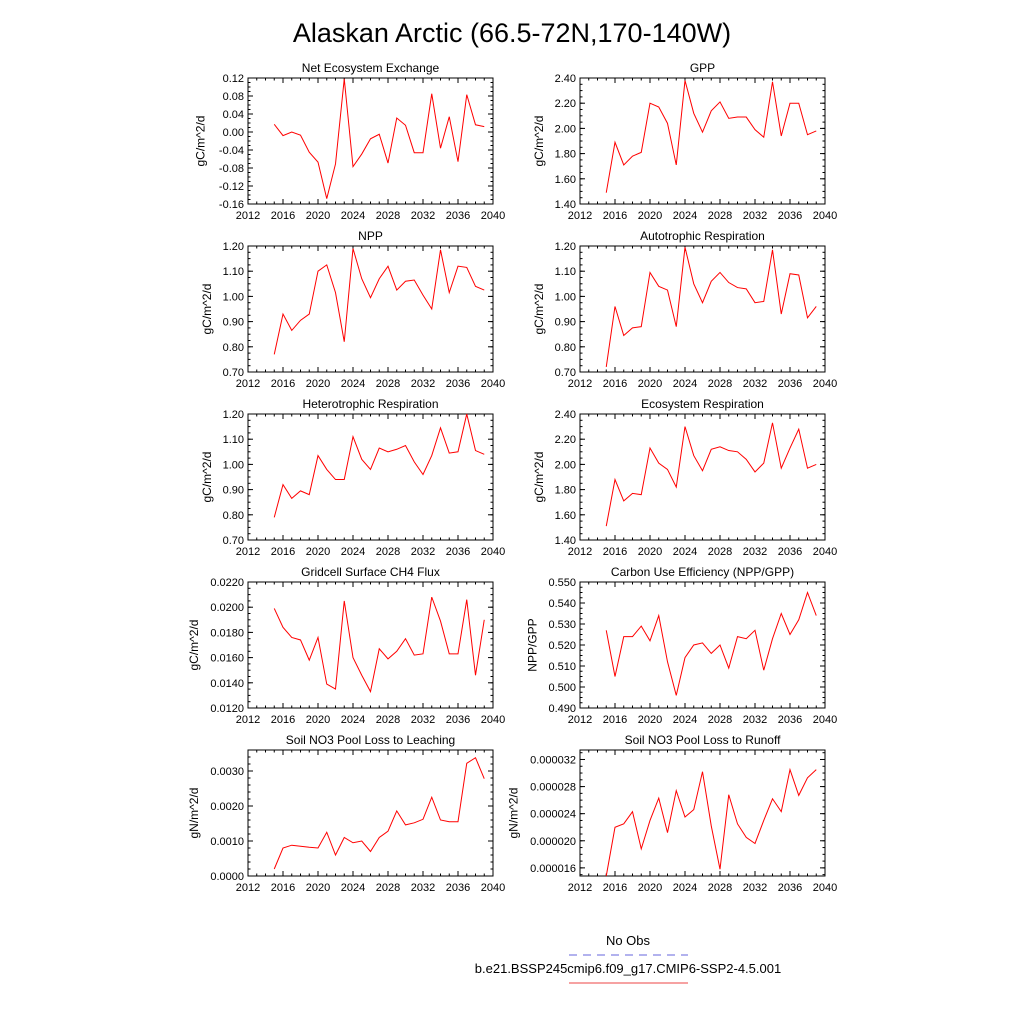 This screenshot has width=1024, height=1024. I want to click on panel-title: Soil NO3 Pool Loss to Leaching, so click(370, 740).